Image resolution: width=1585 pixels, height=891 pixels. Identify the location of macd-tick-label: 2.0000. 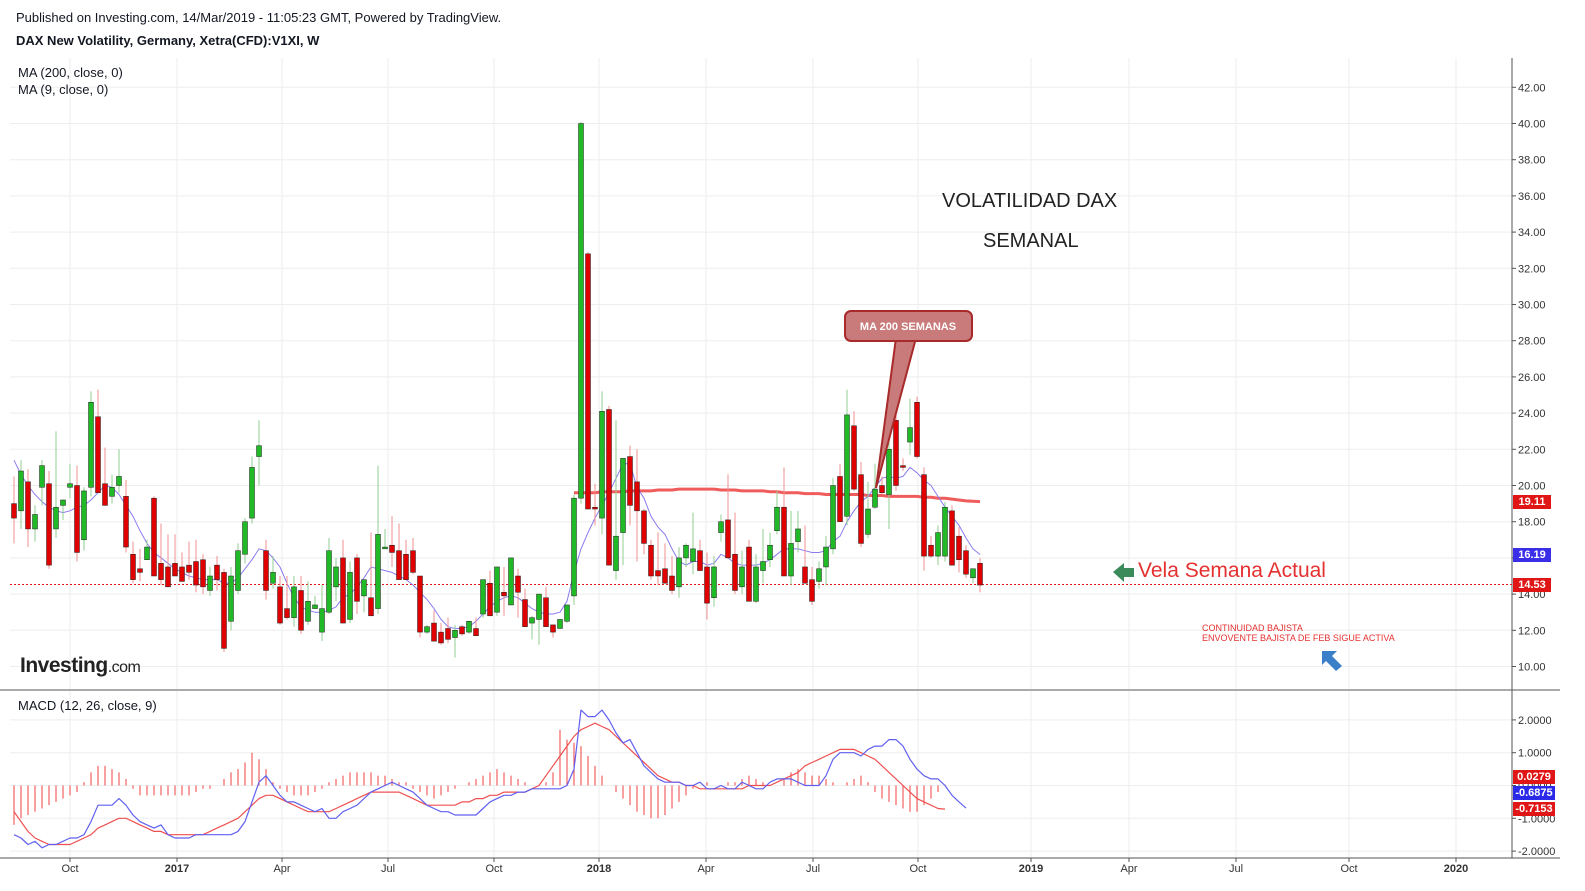
(1535, 721).